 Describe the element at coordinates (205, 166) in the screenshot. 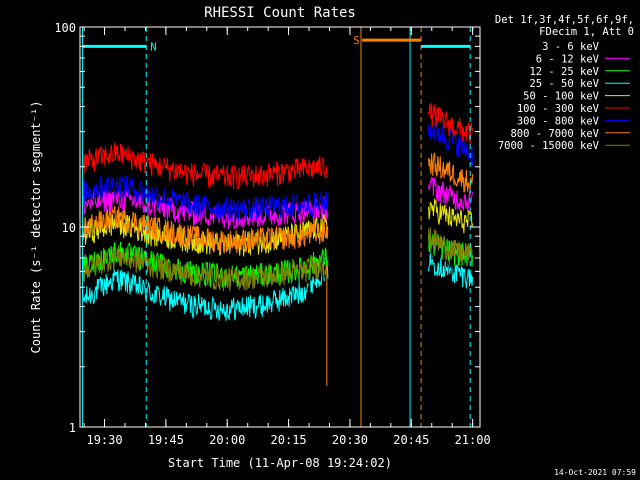

I see `series-line-100-300-kev-seg0` at that location.